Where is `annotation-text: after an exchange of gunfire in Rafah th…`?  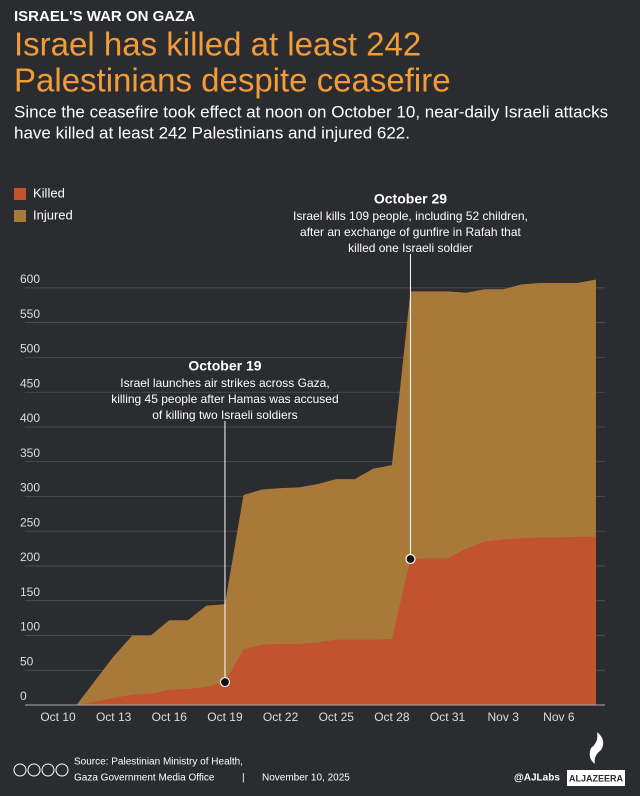
annotation-text: after an exchange of gunfire in Rafah th… is located at coordinates (410, 232).